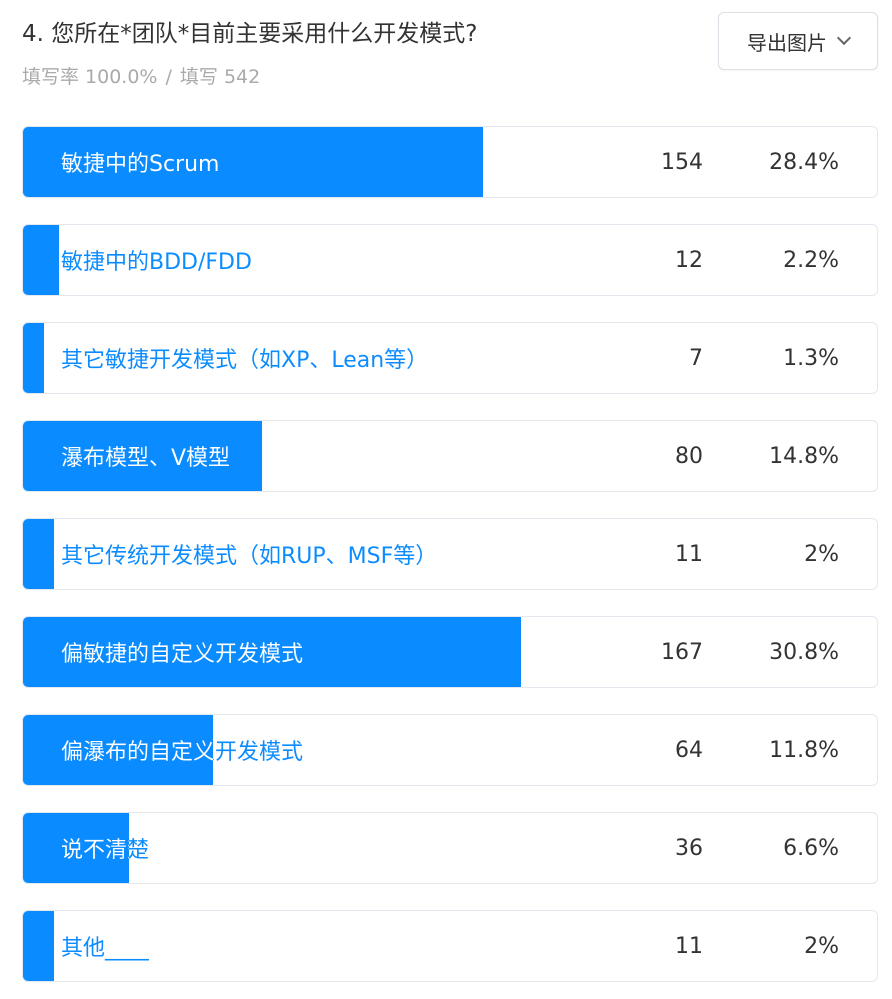 The image size is (892, 999). I want to click on option-row: 其它敏捷开发模式（如XP、Lean等） 7 1.3%, so click(450, 358).